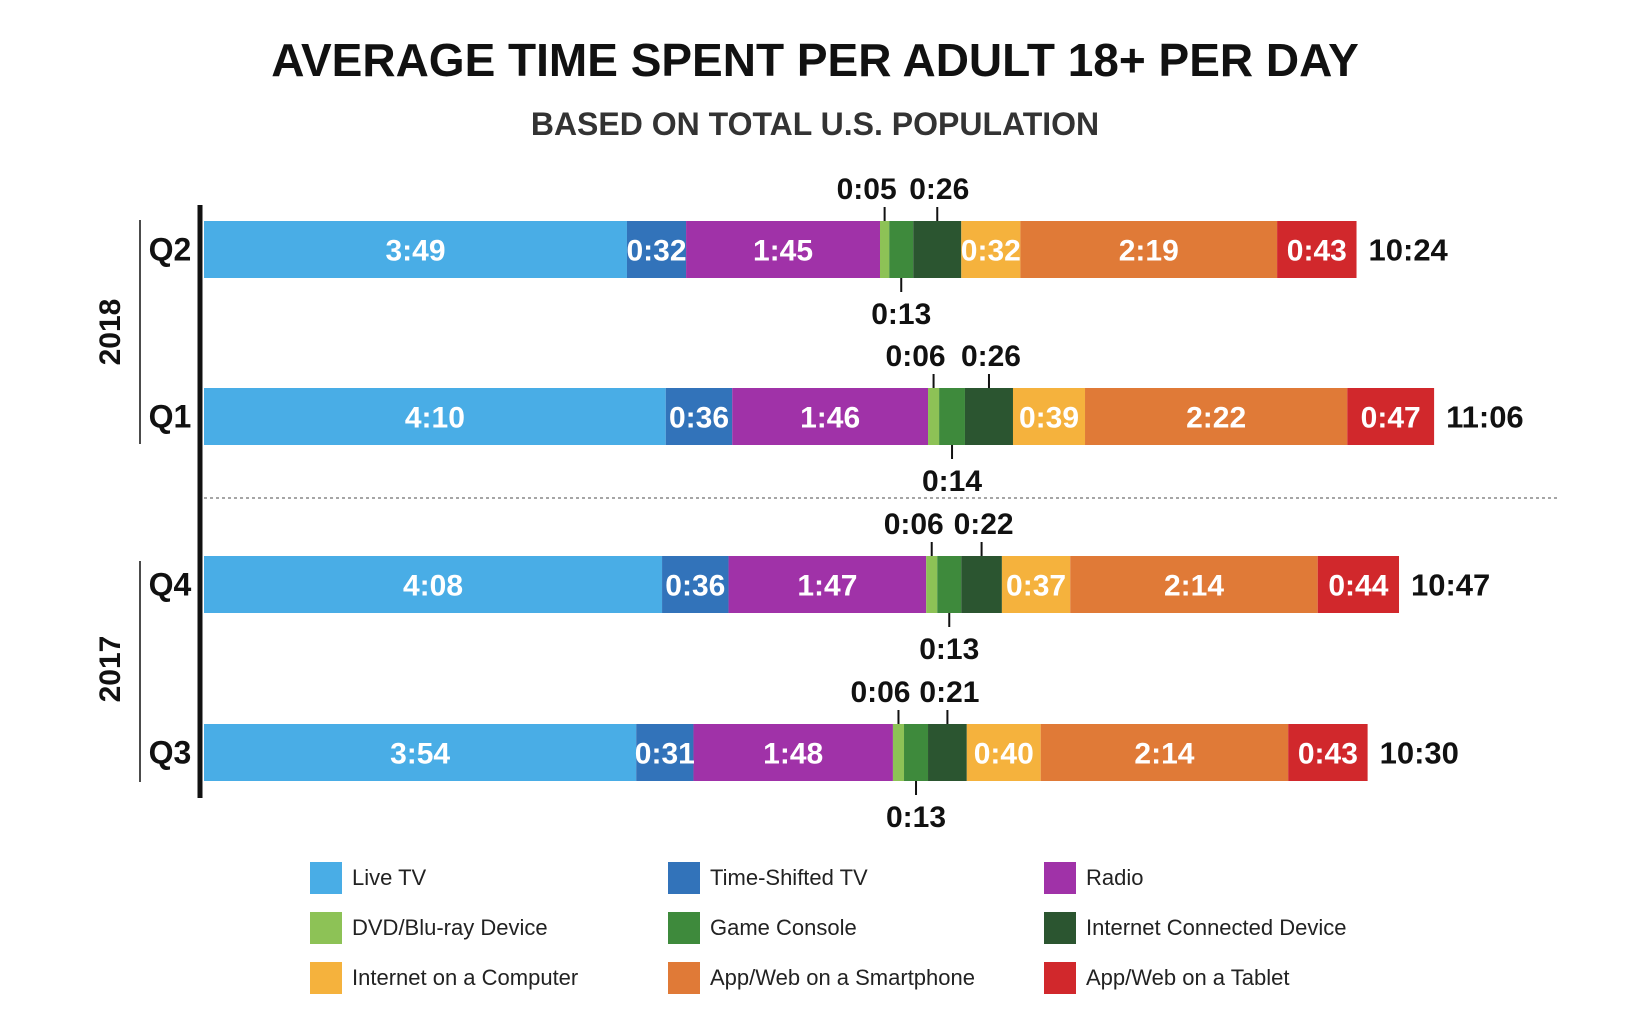  Describe the element at coordinates (815, 60) in the screenshot. I see `chart-title: AVERAGE TIME SPENT PER ADULT 18+ PER DAY` at that location.